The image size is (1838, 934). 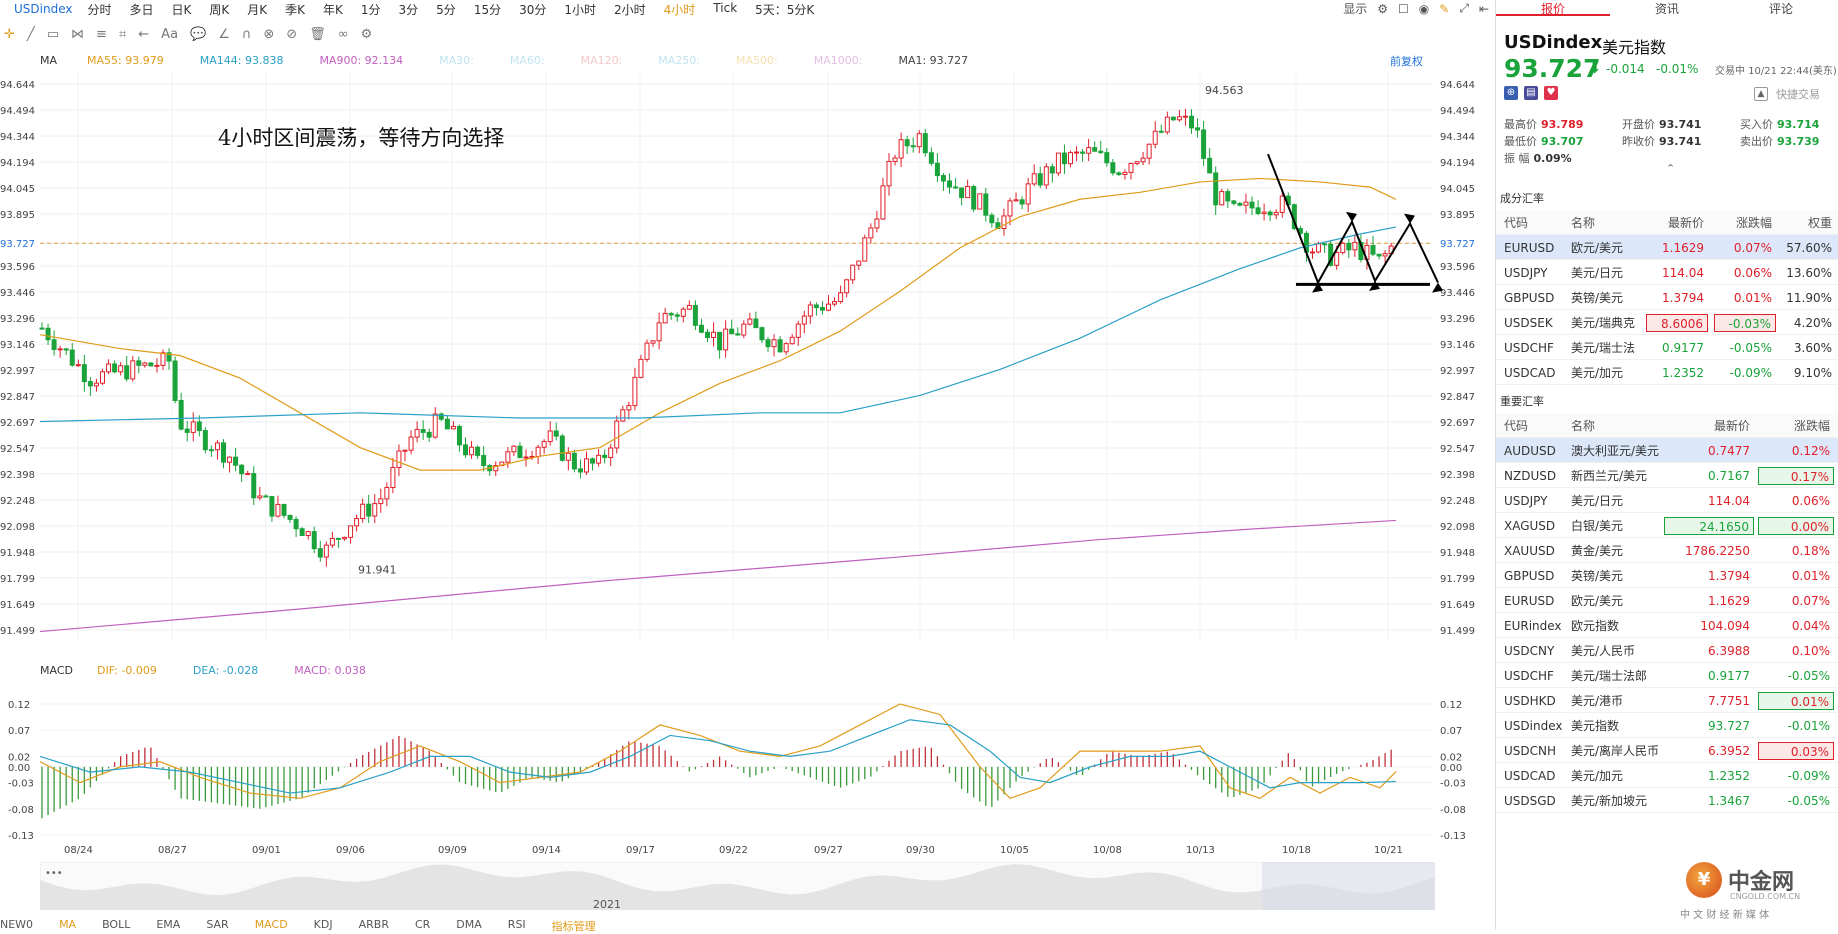 I want to click on settings-icon: ⚙, so click(x=366, y=34).